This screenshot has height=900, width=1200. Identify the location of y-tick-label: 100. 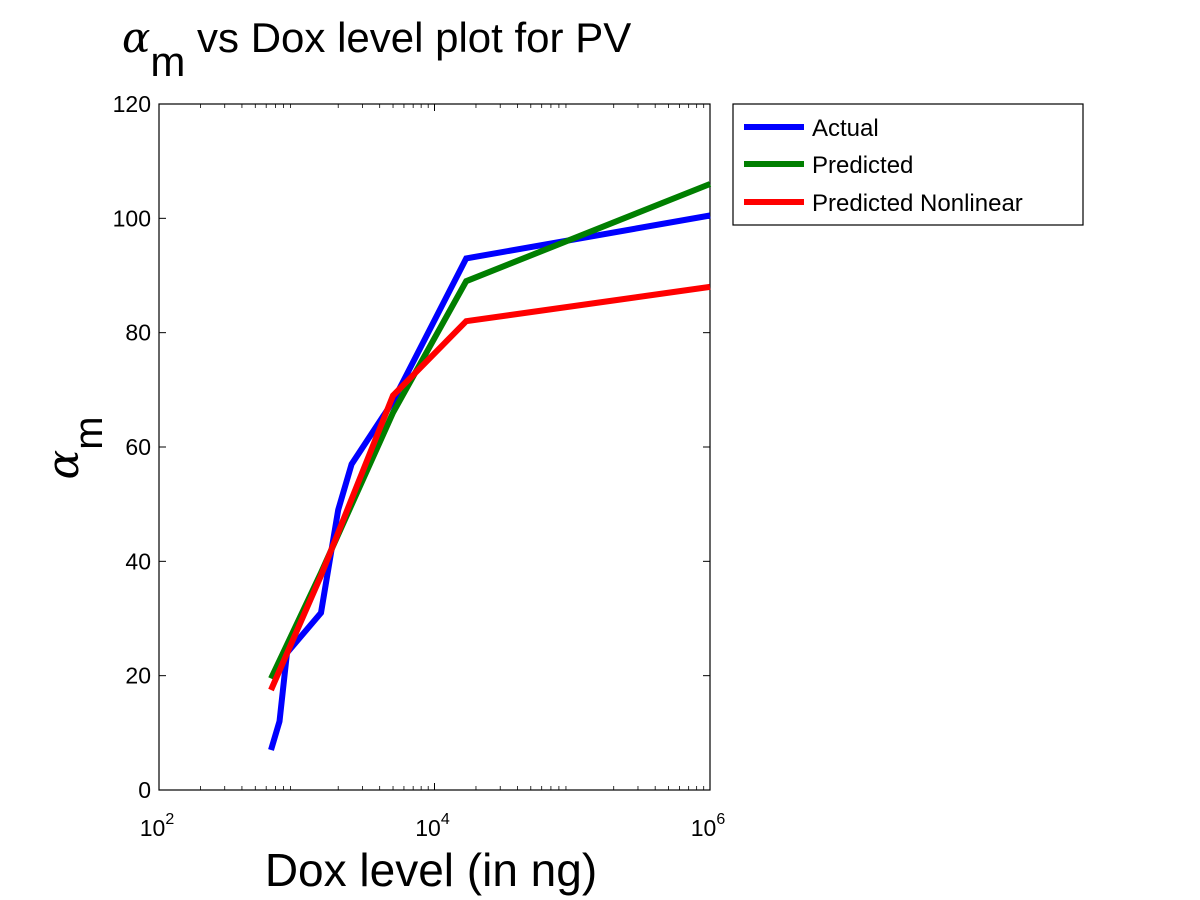
(132, 218).